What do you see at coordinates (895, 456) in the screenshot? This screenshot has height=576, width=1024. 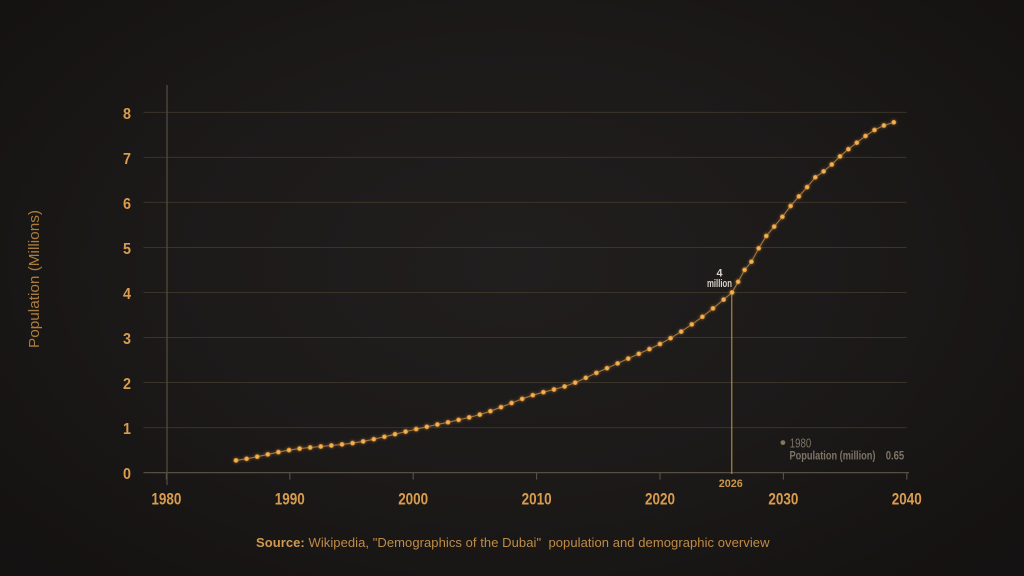 I see `svg-text: 0.65` at bounding box center [895, 456].